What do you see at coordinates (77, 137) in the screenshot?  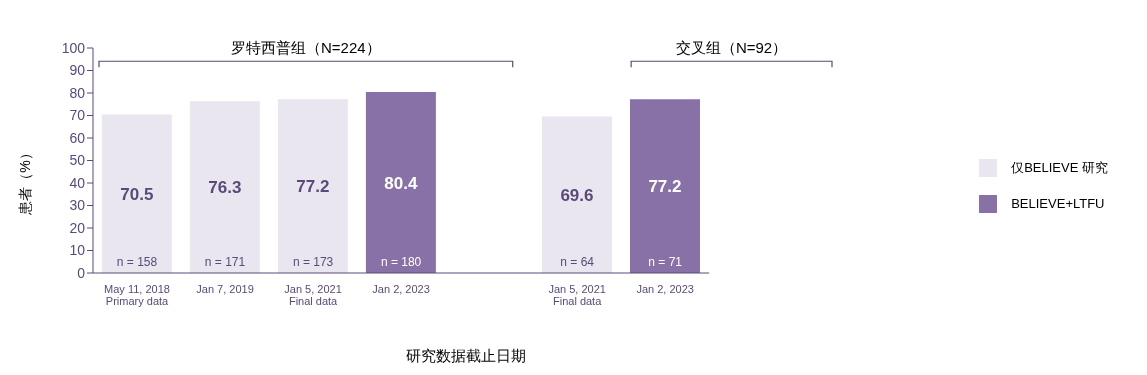 I see `y-tick-label: 60` at bounding box center [77, 137].